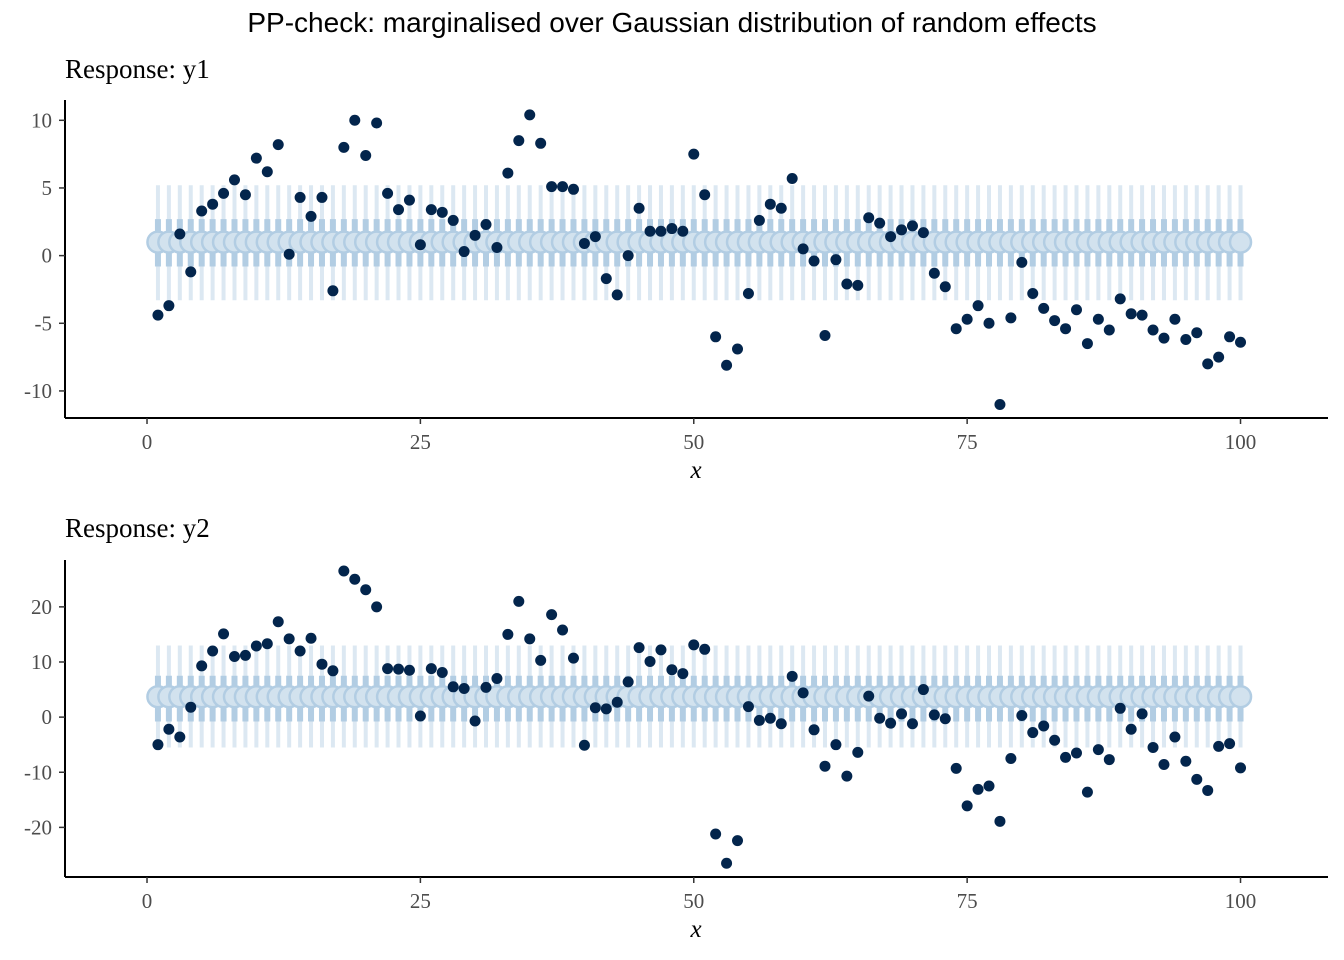 This screenshot has width=1344, height=960. What do you see at coordinates (47, 188) in the screenshot?
I see `y-tick-label: 5` at bounding box center [47, 188].